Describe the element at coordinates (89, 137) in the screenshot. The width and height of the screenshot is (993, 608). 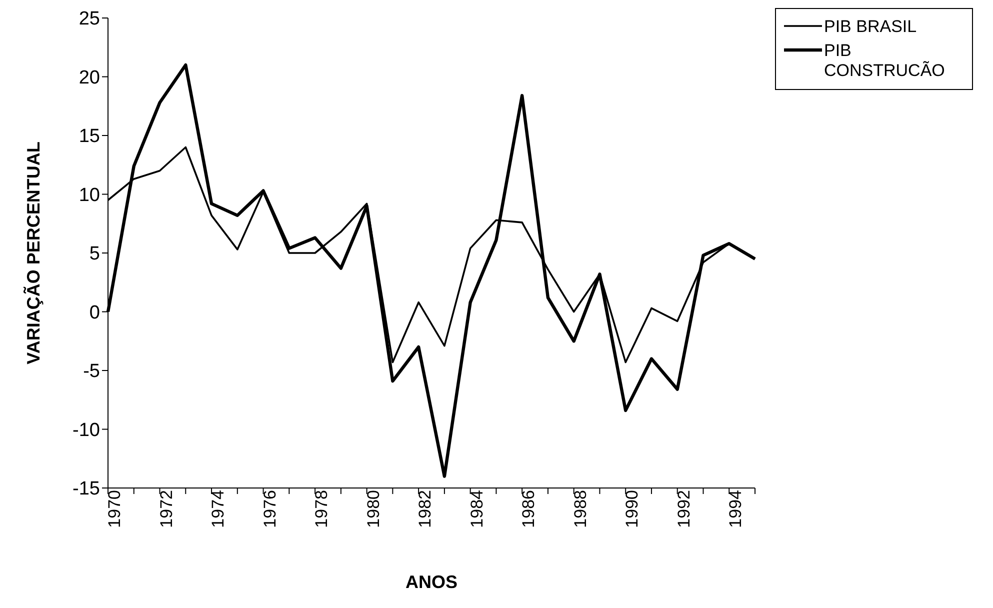
I see `y-tick-label: 15` at that location.